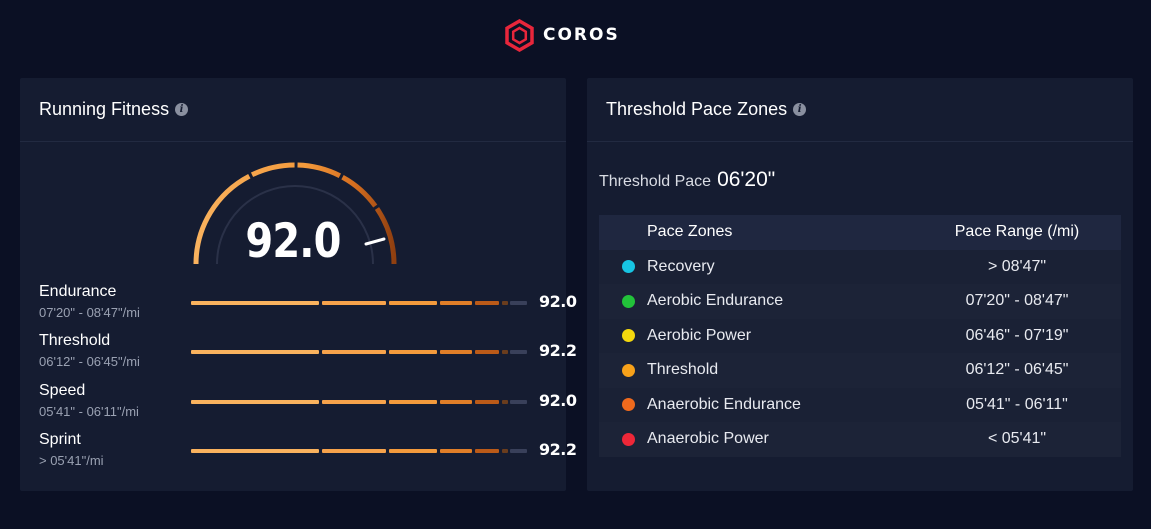 The width and height of the screenshot is (1151, 529). Describe the element at coordinates (375, 241) in the screenshot. I see `gauge-needle` at that location.